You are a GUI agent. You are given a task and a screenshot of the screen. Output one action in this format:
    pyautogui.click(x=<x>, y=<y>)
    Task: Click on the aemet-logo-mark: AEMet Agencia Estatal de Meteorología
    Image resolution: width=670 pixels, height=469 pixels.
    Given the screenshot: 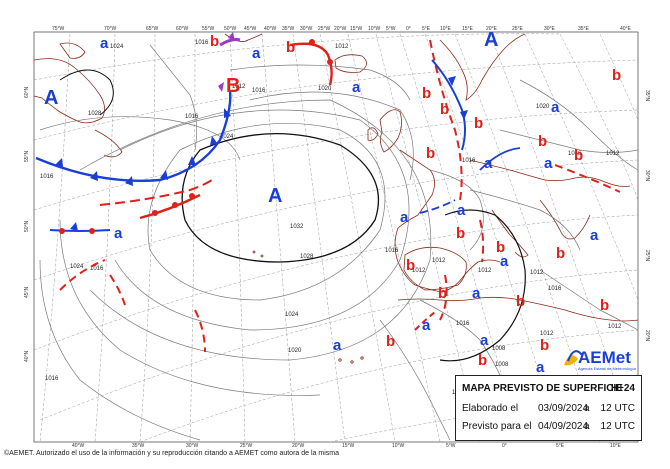 What is the action you would take?
    pyautogui.click(x=600, y=359)
    